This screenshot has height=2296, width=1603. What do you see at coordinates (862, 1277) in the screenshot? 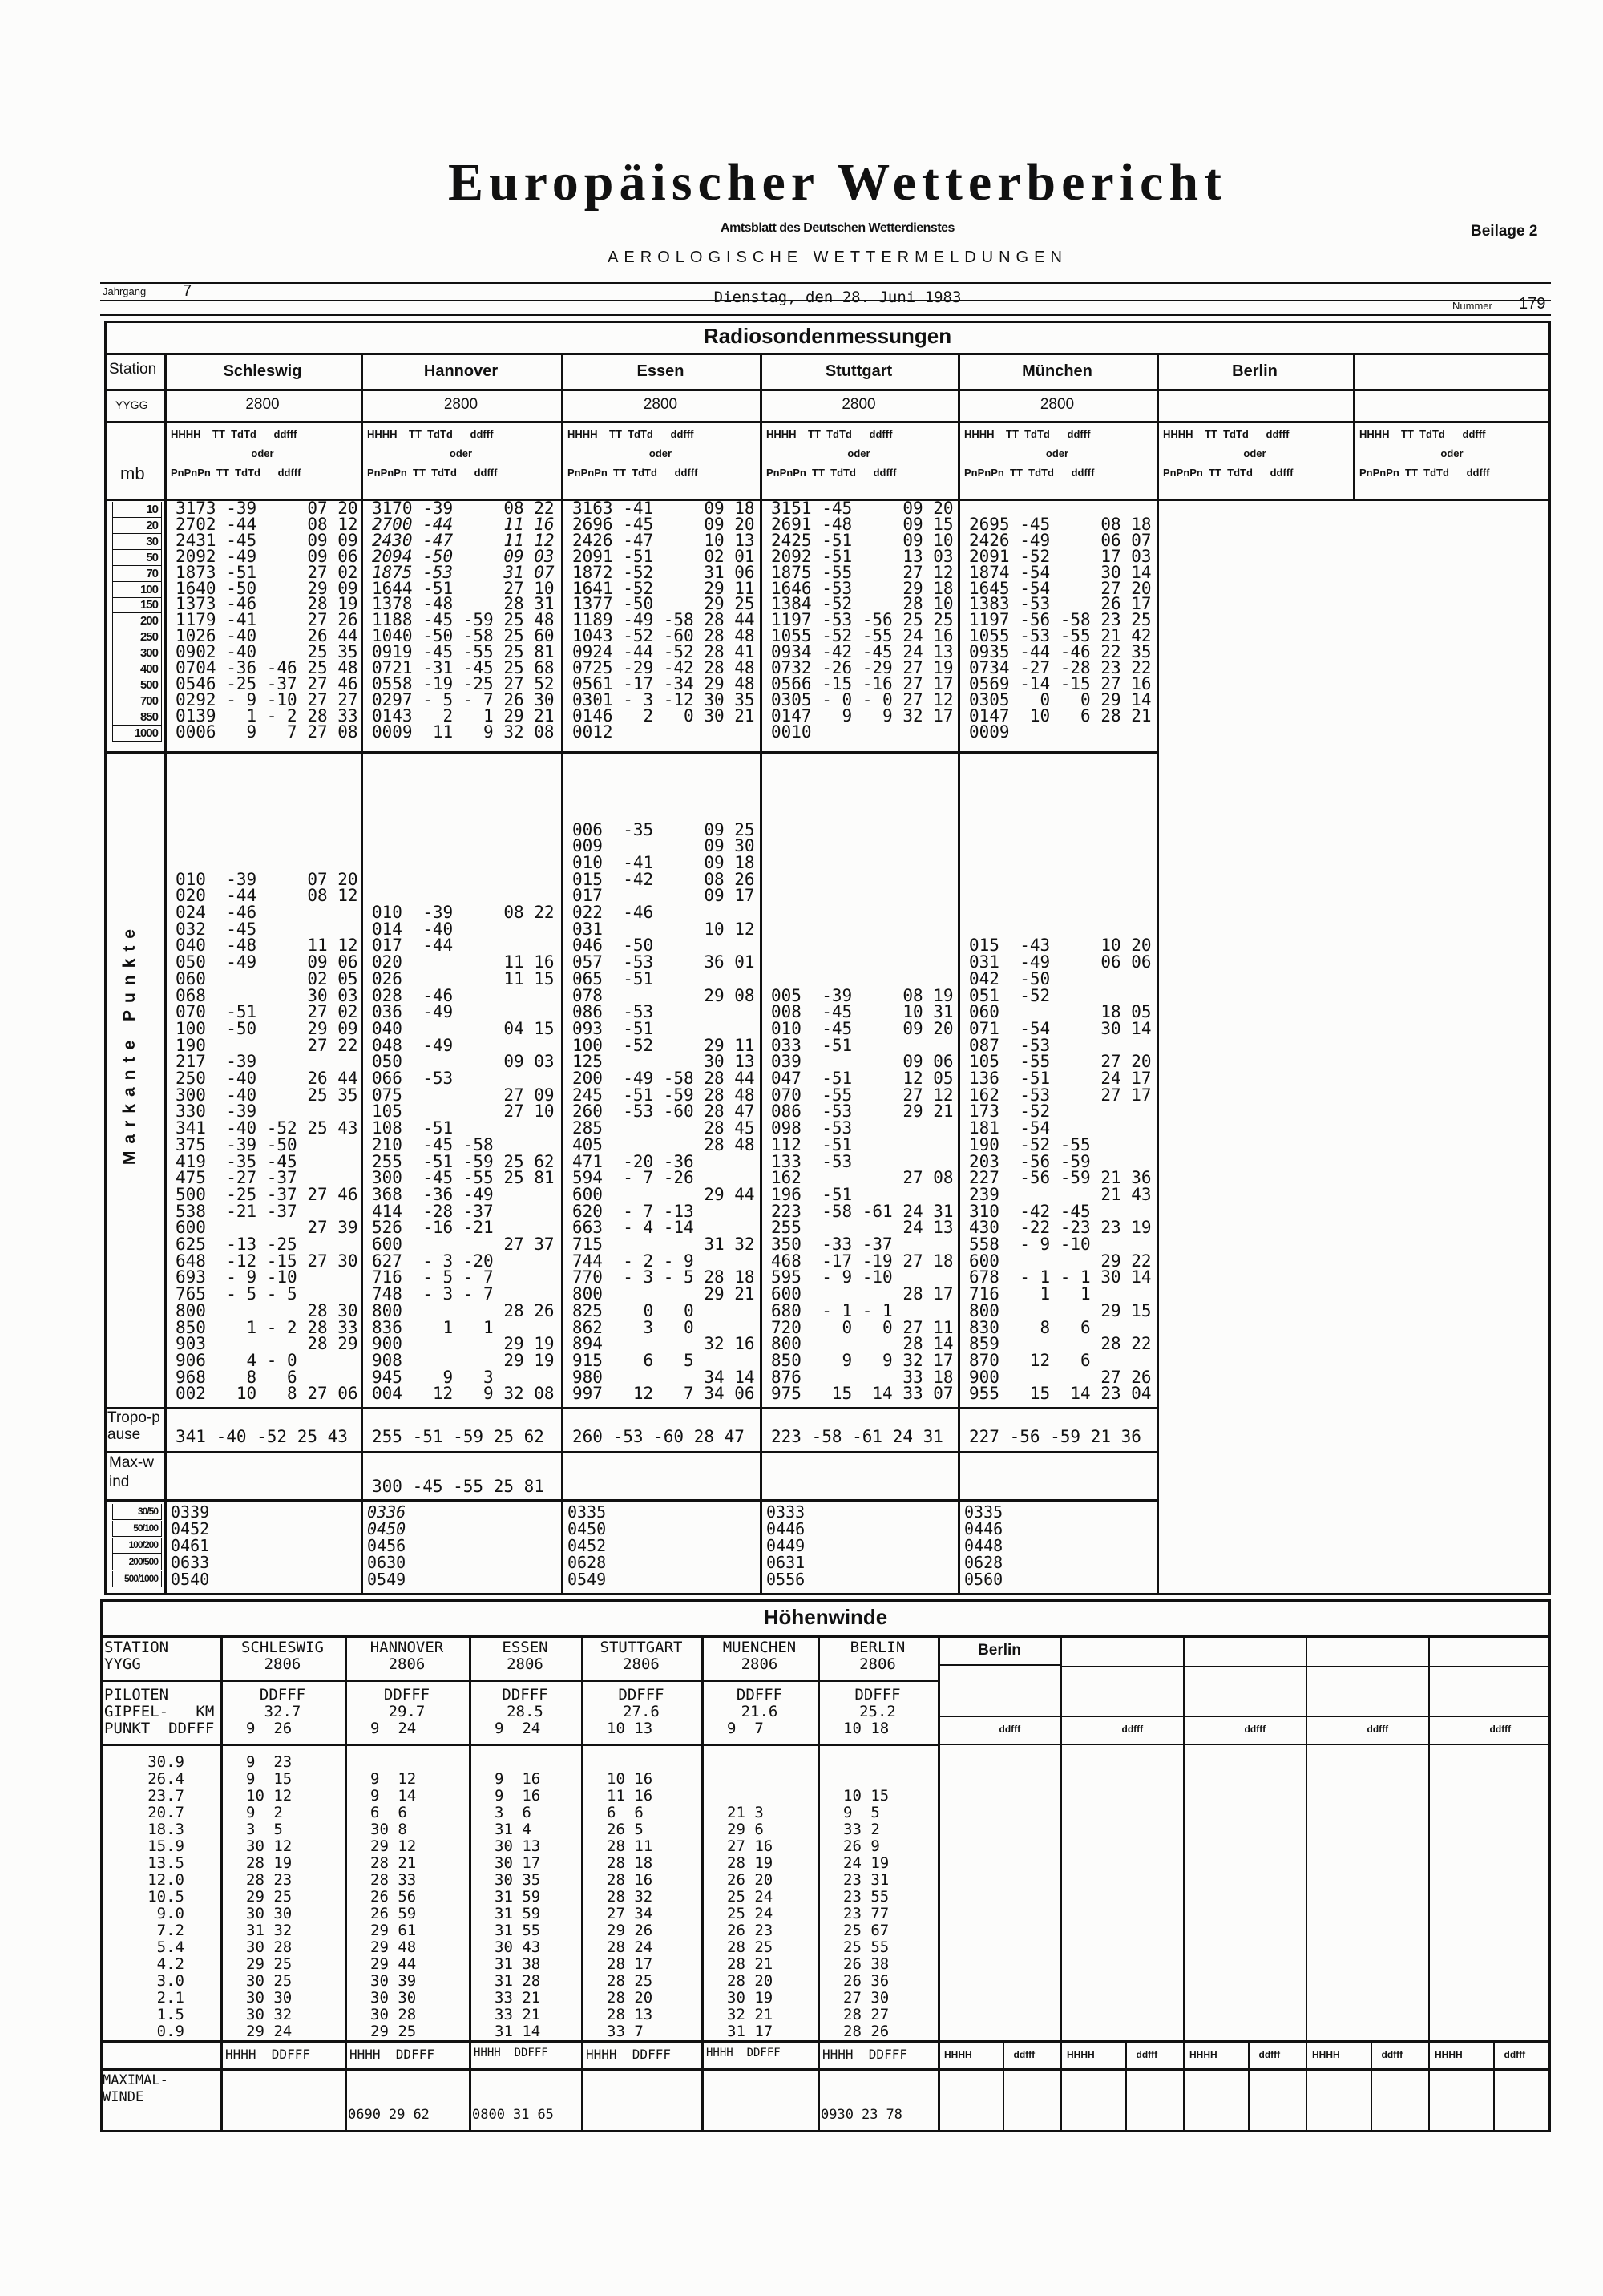
I see `data-row: 595- 9 -10` at bounding box center [862, 1277].